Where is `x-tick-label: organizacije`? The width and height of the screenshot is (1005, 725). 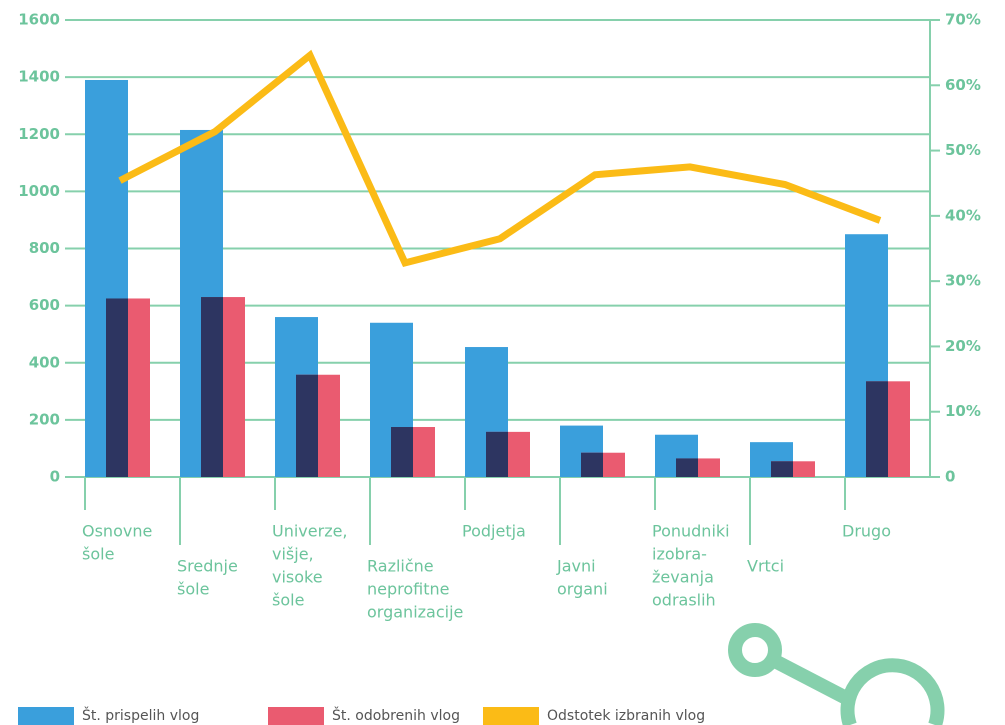
x-tick-label: organizacije is located at coordinates (415, 612).